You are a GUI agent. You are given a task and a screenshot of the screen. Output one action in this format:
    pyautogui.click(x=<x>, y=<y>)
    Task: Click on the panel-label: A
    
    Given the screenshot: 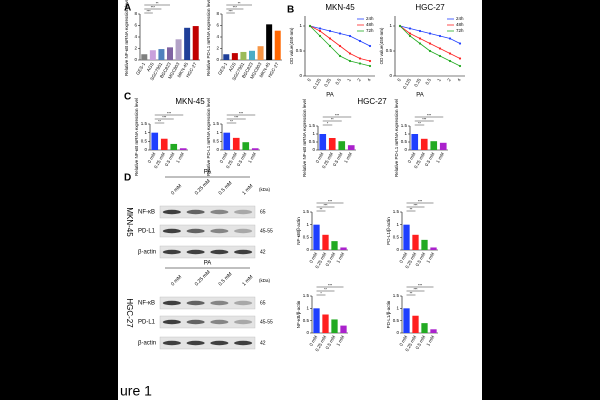 What is the action you would take?
    pyautogui.click(x=127, y=8)
    